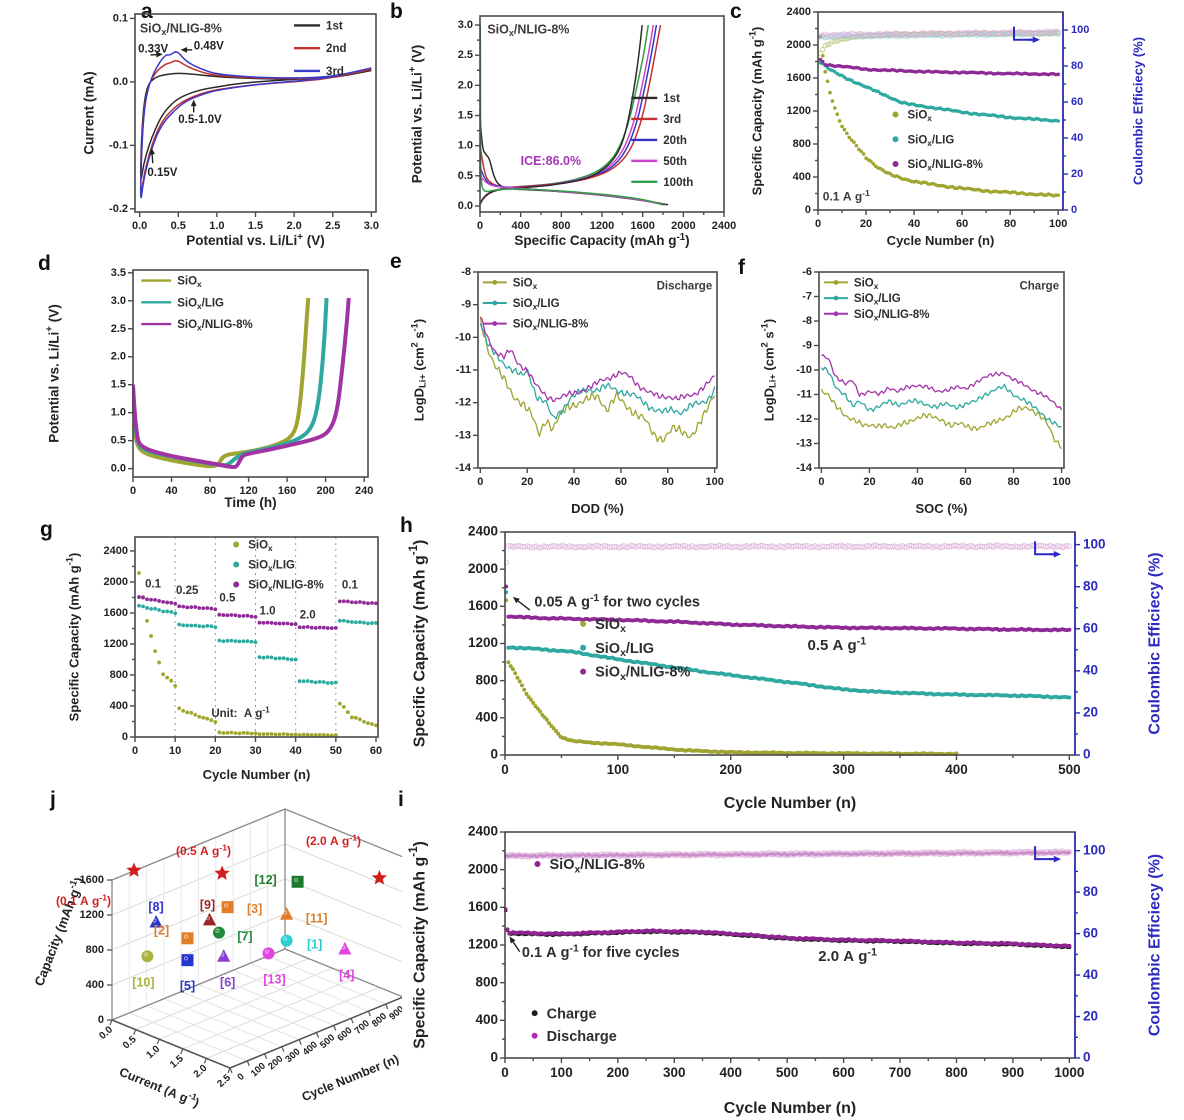  What do you see at coordinates (211, 650) in the screenshot?
I see `panel-g-rate-chart-canvas` at bounding box center [211, 650].